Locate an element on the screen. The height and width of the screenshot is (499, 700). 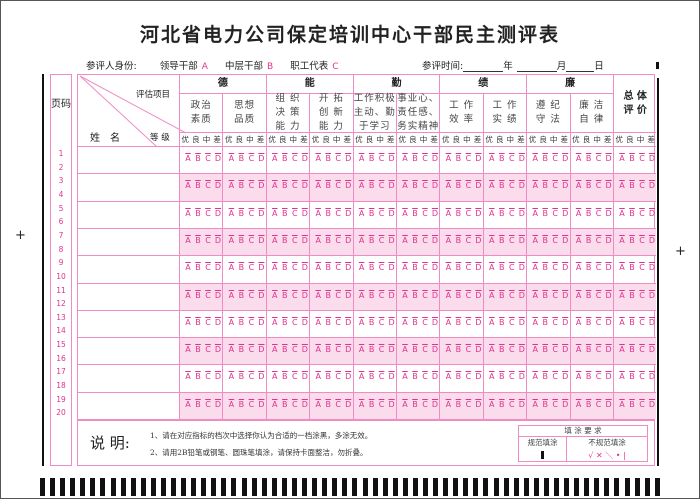
page-number-bubble: 9 is located at coordinates (61, 263).